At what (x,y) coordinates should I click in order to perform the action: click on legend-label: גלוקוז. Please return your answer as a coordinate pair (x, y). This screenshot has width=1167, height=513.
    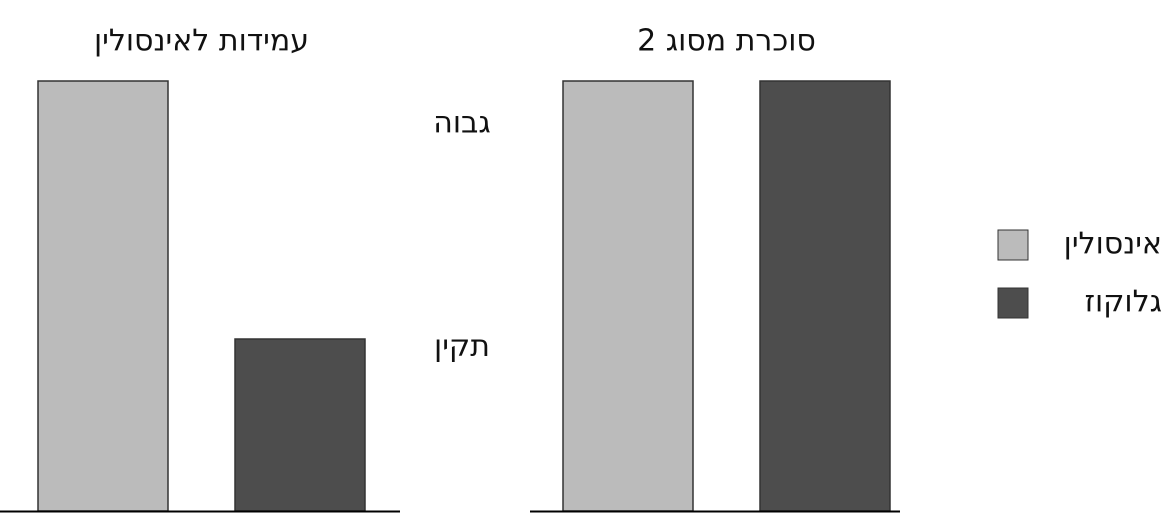
    Looking at the image, I should click on (1123, 302).